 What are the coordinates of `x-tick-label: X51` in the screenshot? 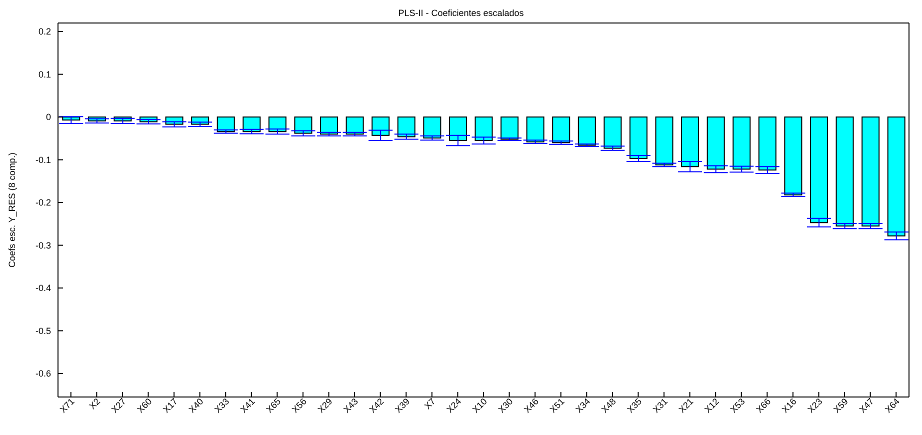 It's located at (557, 405).